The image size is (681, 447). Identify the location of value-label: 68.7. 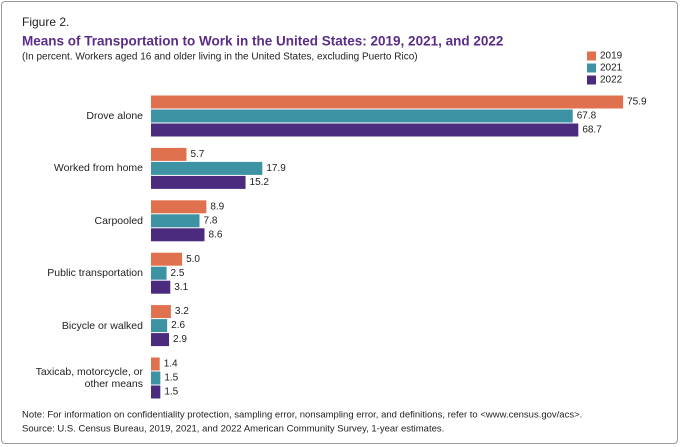
(592, 130).